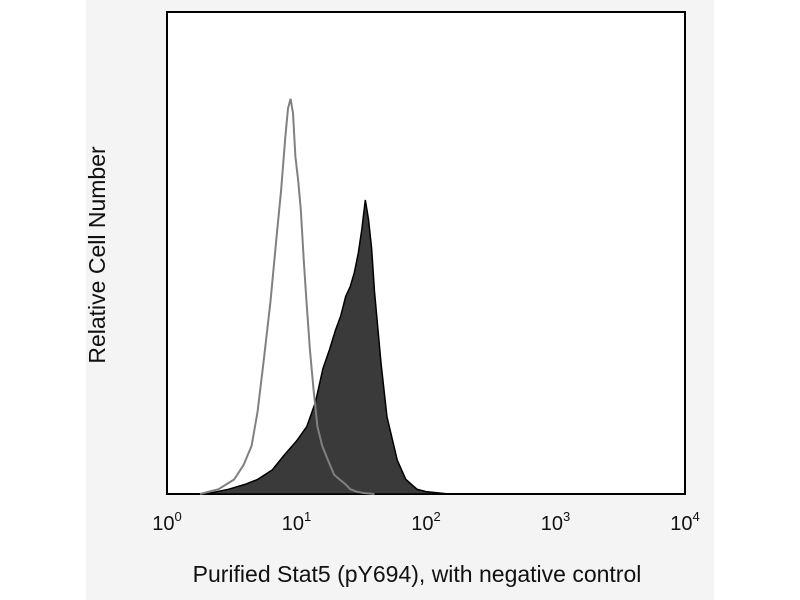 Image resolution: width=800 pixels, height=600 pixels. What do you see at coordinates (178, 516) in the screenshot?
I see `x-tick-exponent: 0` at bounding box center [178, 516].